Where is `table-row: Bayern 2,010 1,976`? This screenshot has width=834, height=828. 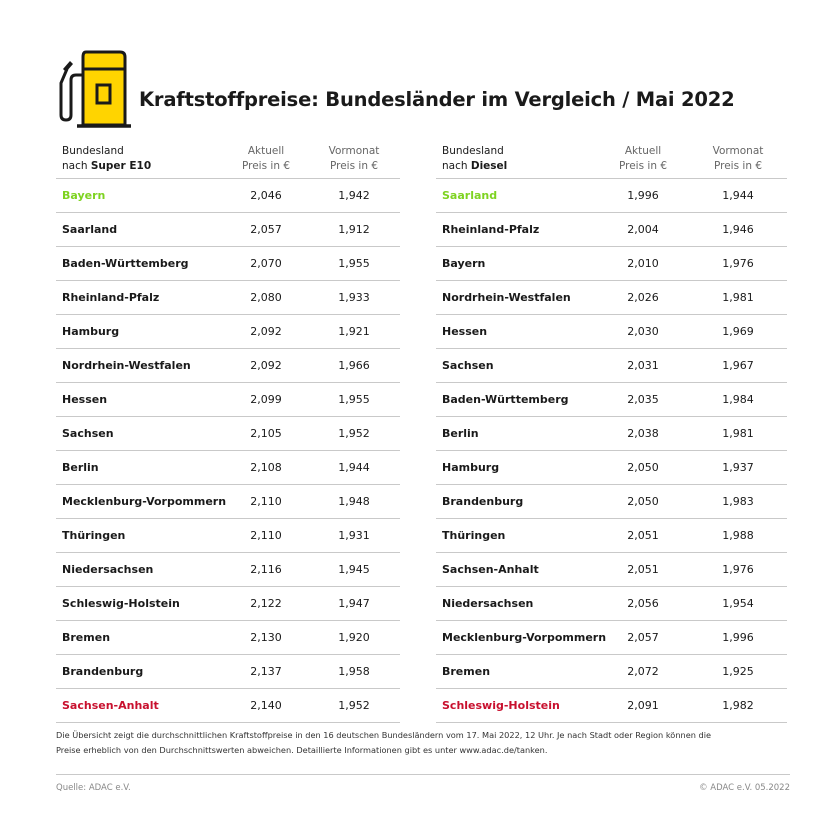
table-row: Bayern 2,010 1,976 is located at coordinates (611, 264).